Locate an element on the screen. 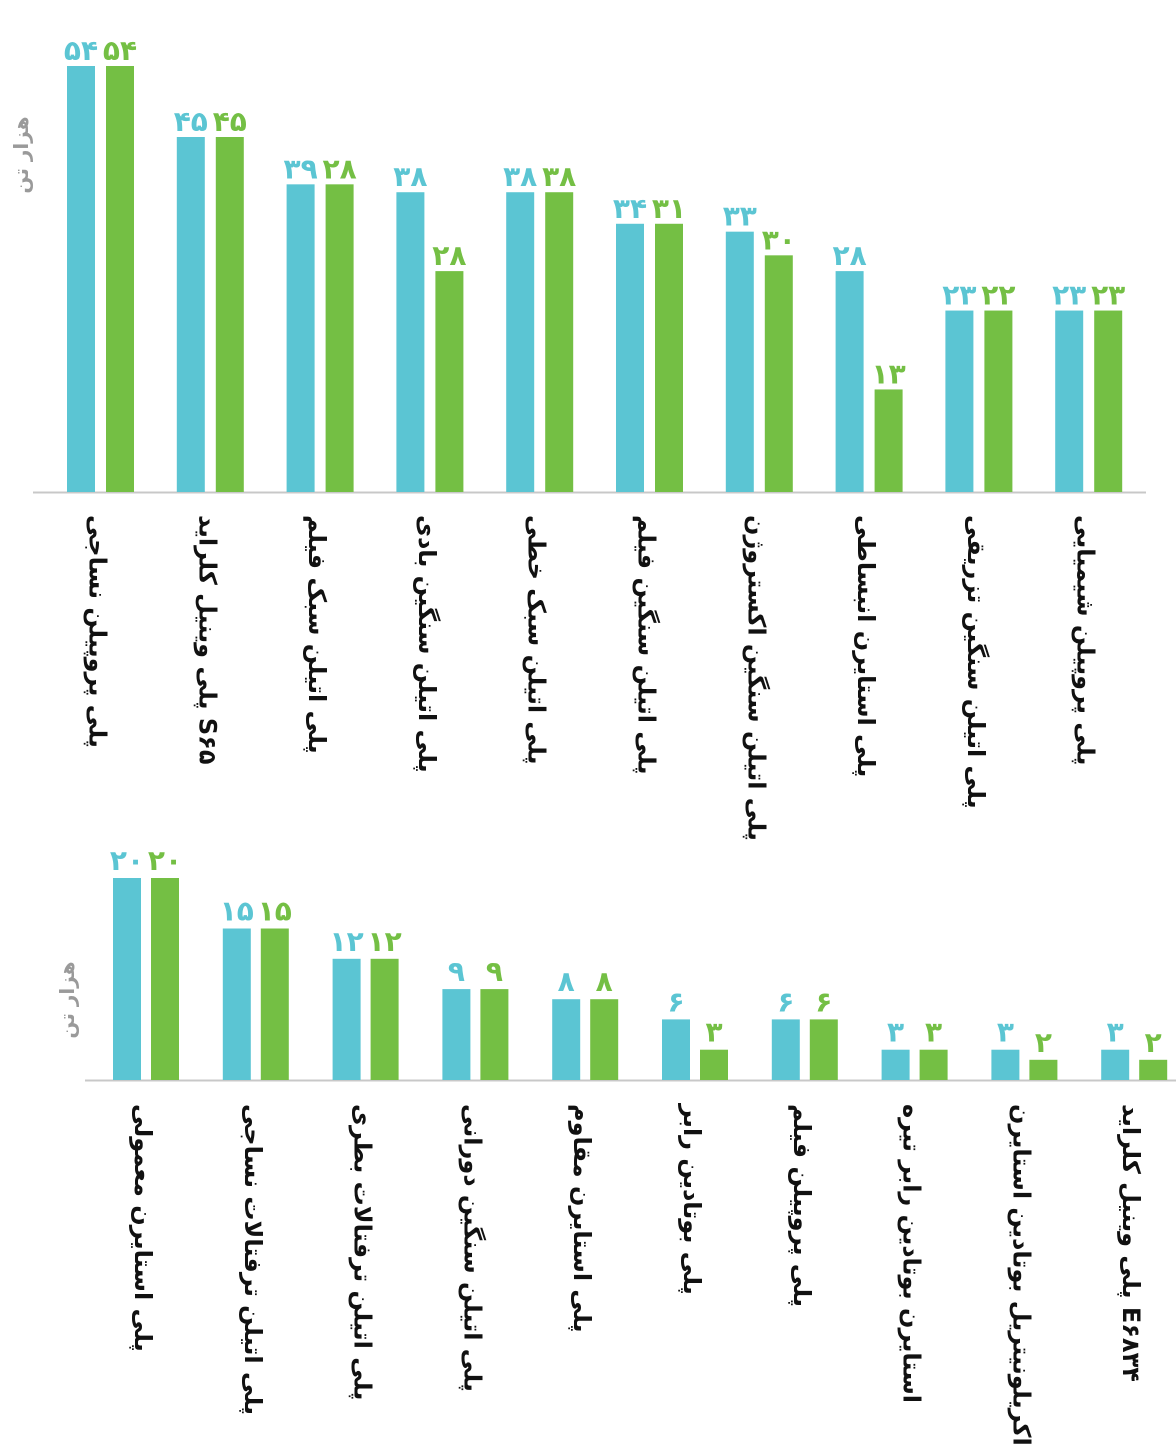 This screenshot has width=1176, height=1446. category-label-1: پلی پروپیلن نساجی is located at coordinates (98, 631).